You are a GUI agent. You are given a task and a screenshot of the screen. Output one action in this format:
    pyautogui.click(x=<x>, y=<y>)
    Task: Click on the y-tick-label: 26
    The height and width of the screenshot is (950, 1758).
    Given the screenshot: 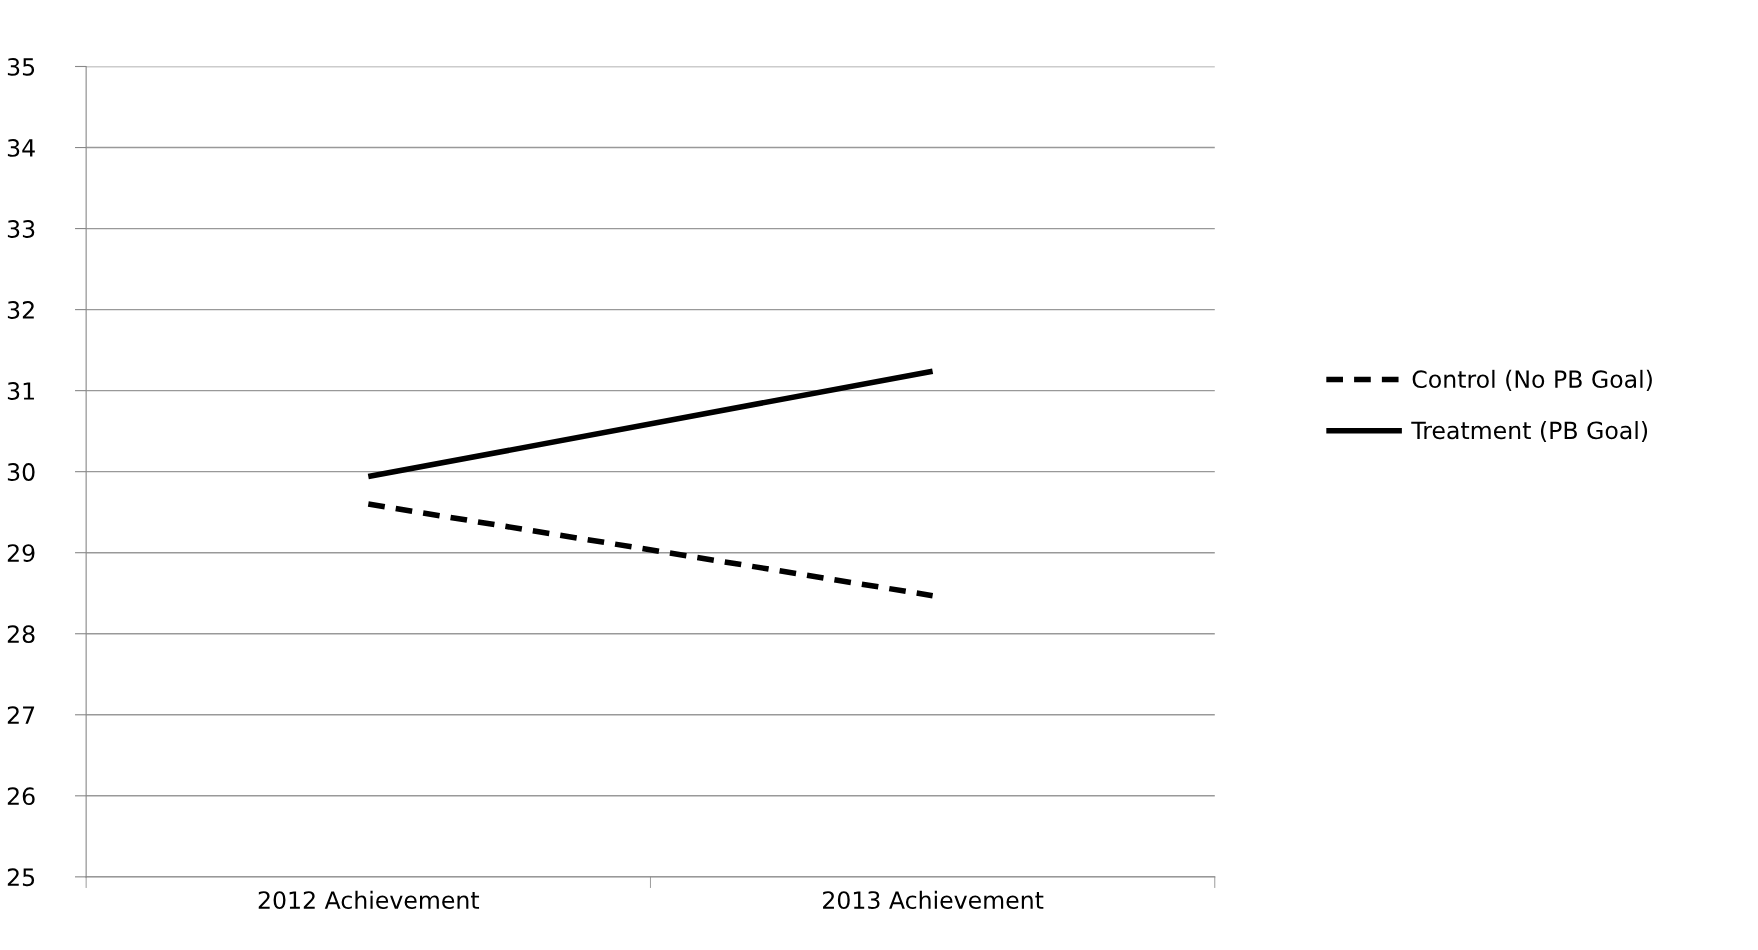 What is the action you would take?
    pyautogui.click(x=21, y=796)
    